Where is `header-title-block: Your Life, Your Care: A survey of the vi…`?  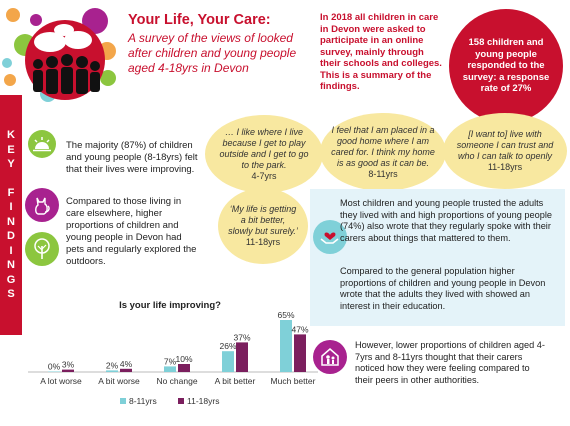
header-title-block: Your Life, Your Care: A survey of the vi… is located at coordinates (218, 44).